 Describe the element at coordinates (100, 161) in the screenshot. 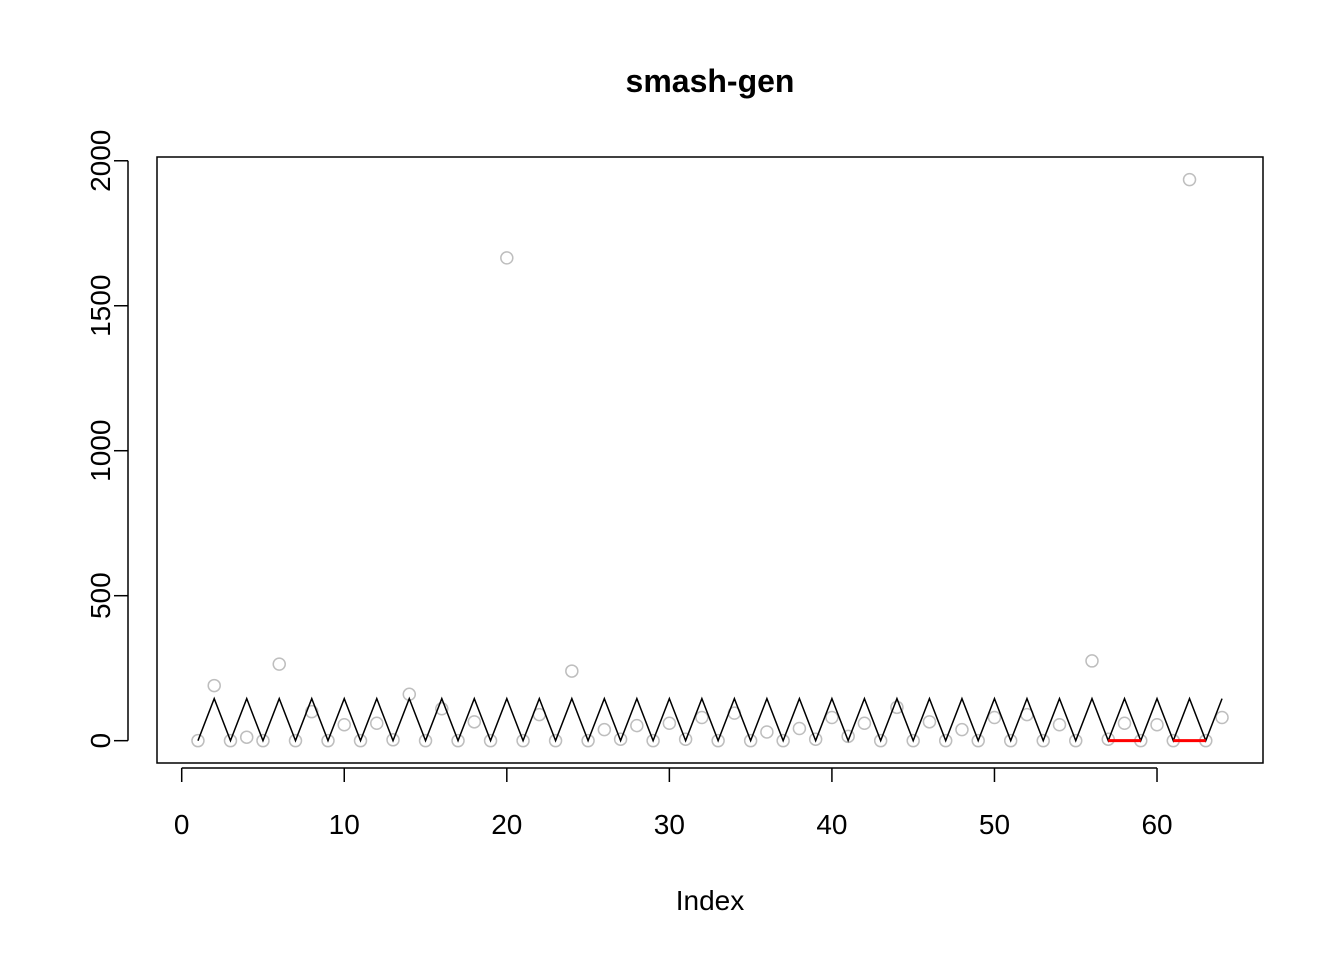

I see `y-tick-label: 2000` at that location.